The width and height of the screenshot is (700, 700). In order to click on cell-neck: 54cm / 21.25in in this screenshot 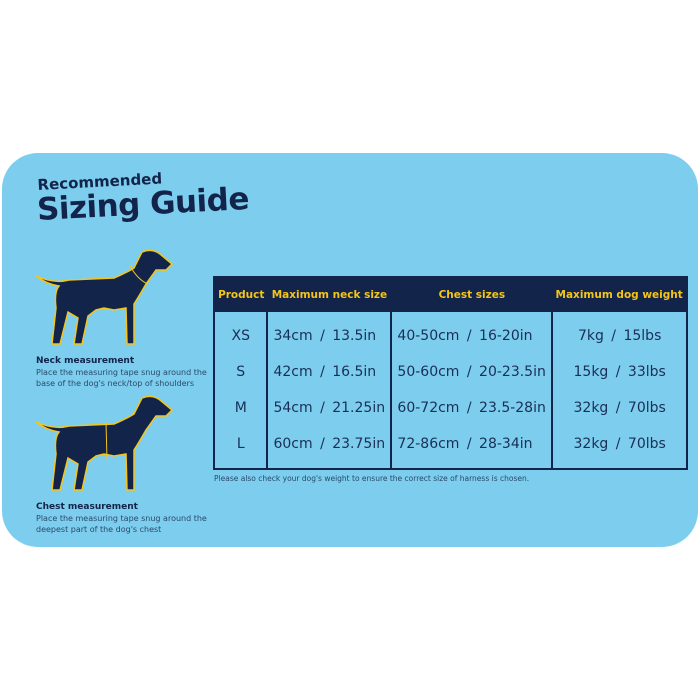, I will do `click(329, 408)`.